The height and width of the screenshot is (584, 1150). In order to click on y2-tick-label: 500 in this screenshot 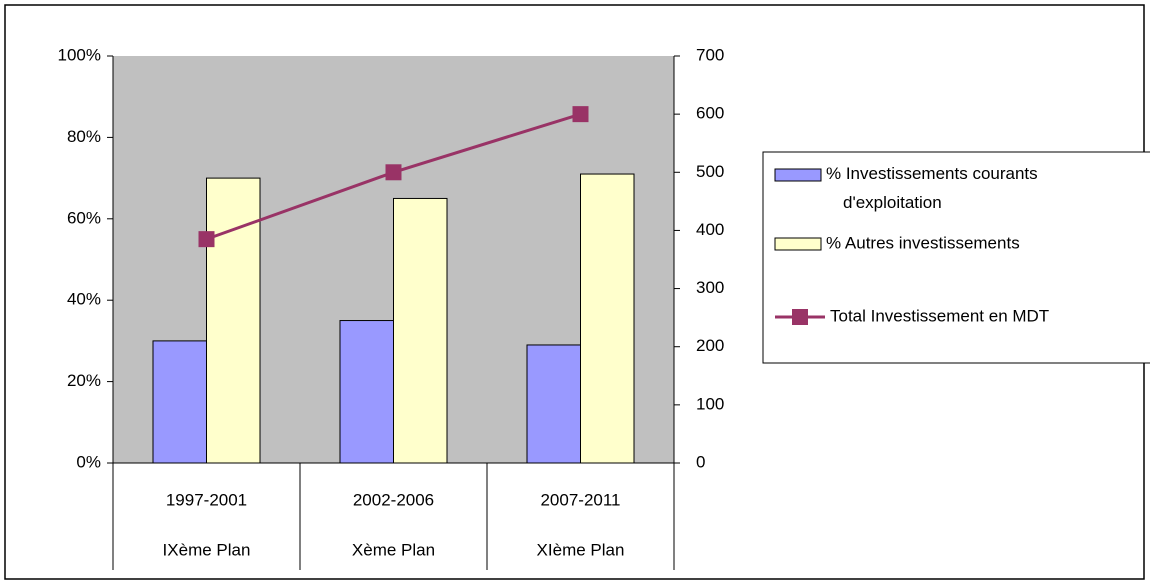, I will do `click(710, 171)`.